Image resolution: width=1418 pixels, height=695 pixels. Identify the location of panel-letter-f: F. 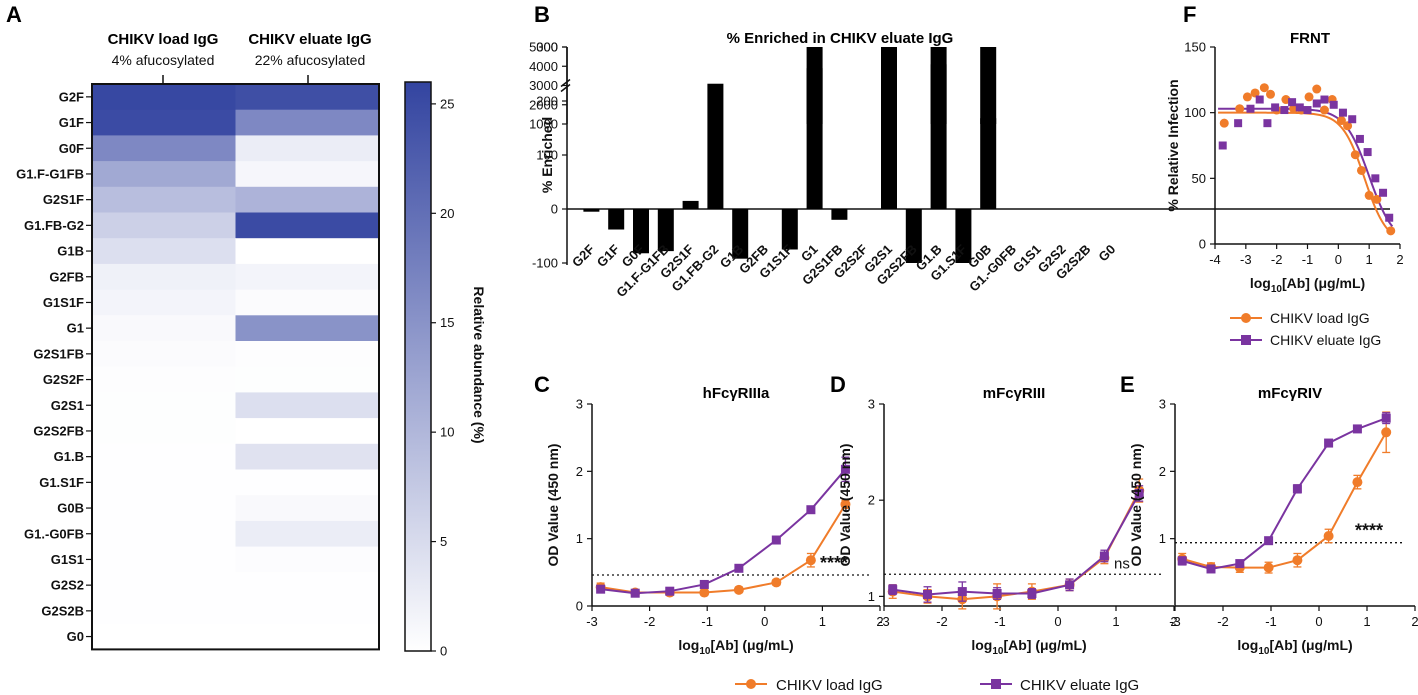
(1189, 14).